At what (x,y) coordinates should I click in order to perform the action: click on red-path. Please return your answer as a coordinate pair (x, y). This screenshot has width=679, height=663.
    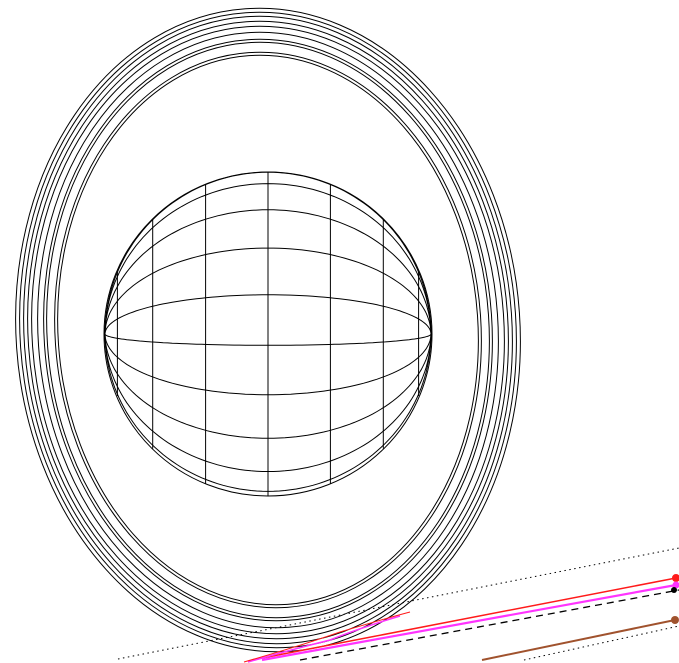
    Looking at the image, I should click on (464, 619).